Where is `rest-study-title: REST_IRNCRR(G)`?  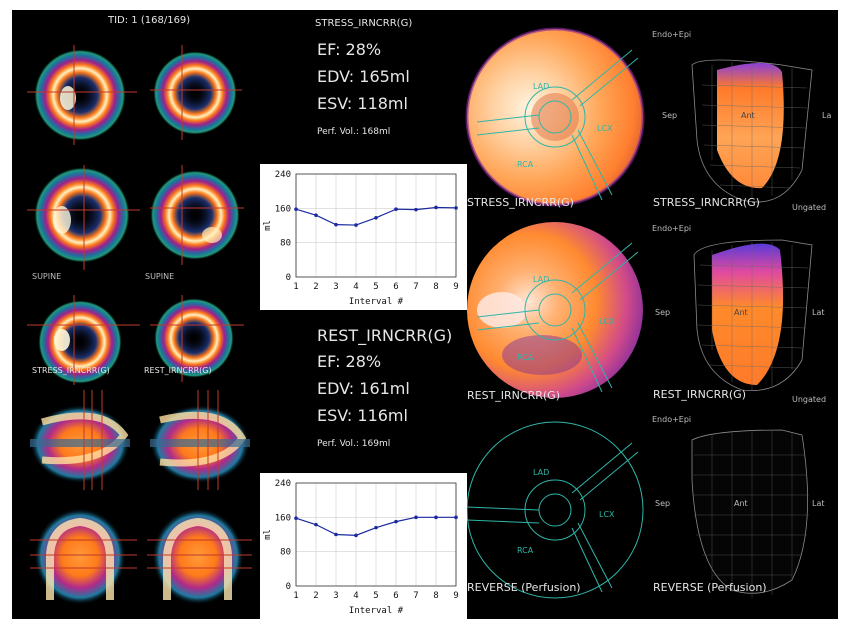
rest-study-title: REST_IRNCRR(G) is located at coordinates (385, 335).